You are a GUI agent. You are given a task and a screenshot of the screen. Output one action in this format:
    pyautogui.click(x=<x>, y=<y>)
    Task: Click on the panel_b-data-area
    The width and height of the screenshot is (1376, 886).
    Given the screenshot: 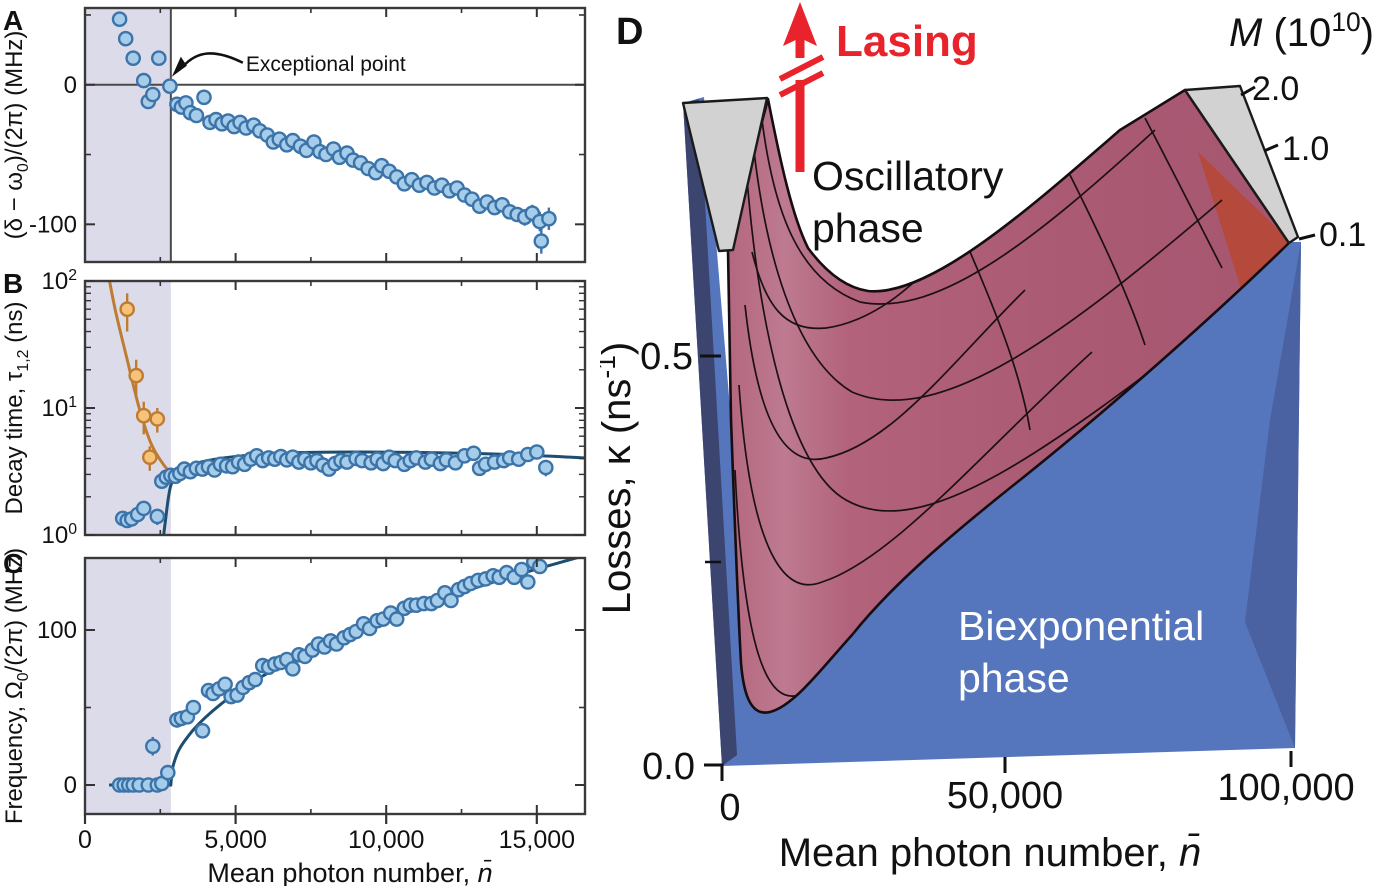 What is the action you would take?
    pyautogui.click(x=346, y=408)
    